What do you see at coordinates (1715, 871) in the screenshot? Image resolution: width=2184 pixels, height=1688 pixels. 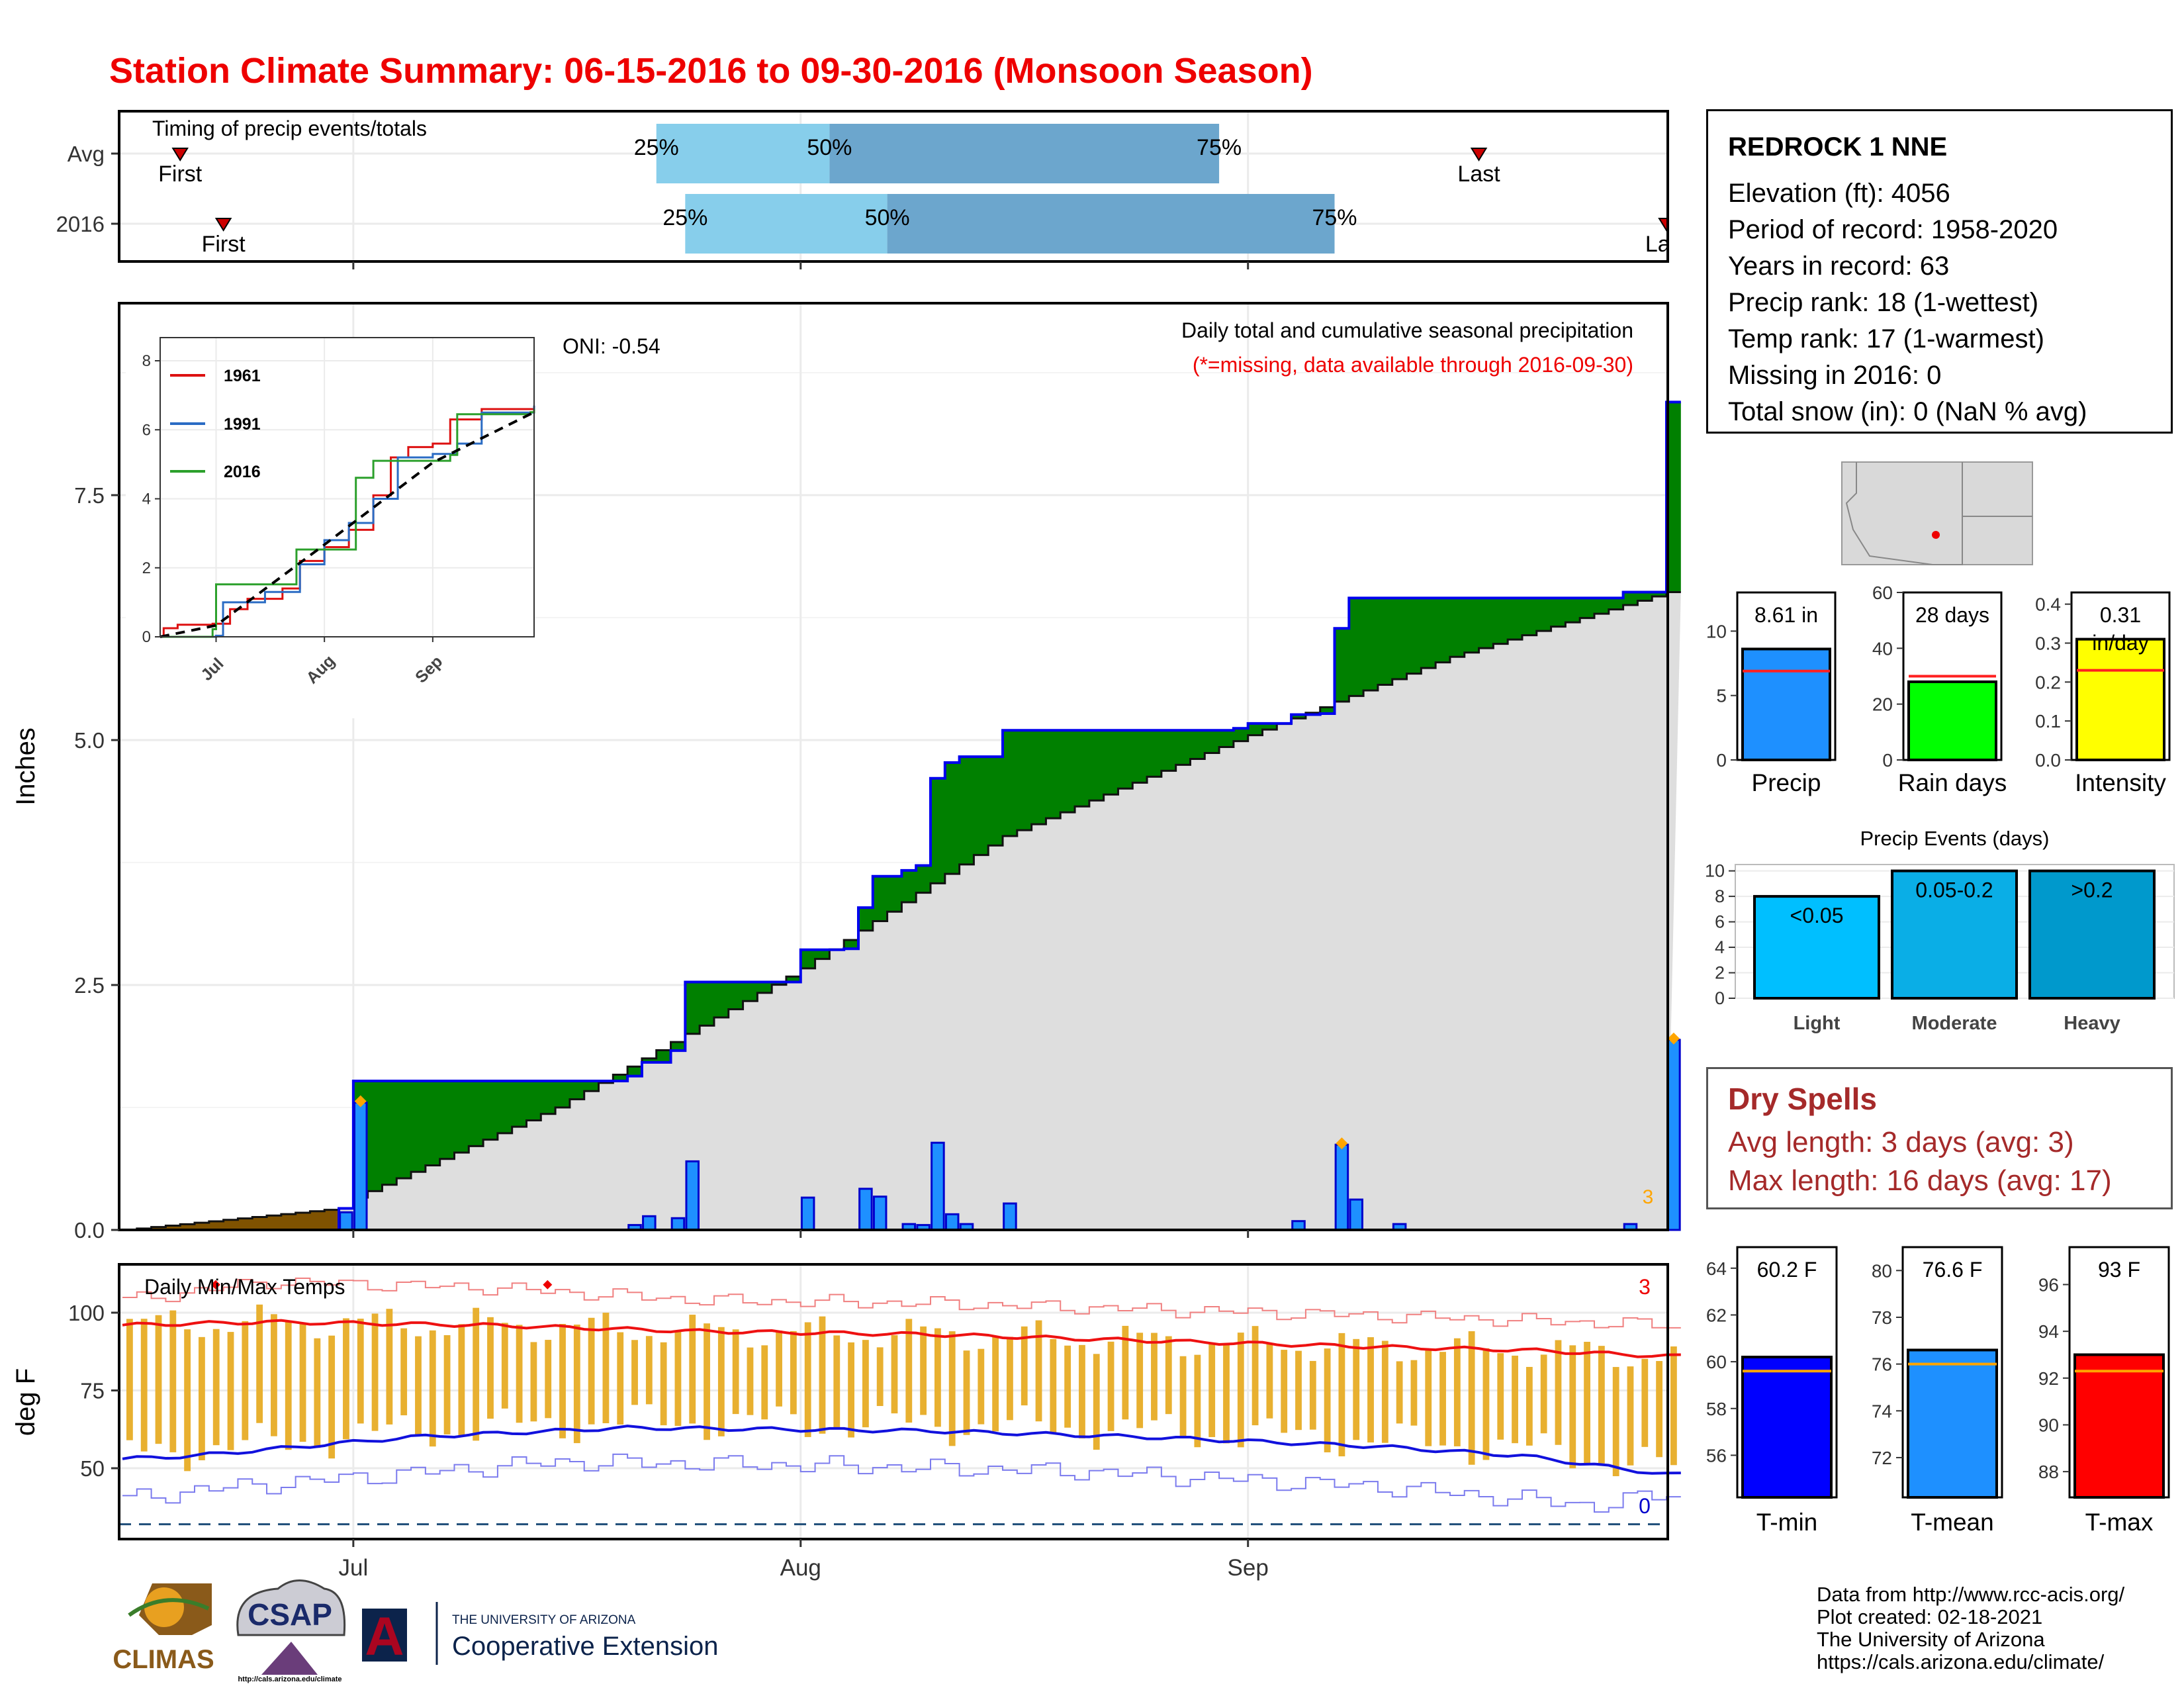 I see `events-y-tick-label: 10` at bounding box center [1715, 871].